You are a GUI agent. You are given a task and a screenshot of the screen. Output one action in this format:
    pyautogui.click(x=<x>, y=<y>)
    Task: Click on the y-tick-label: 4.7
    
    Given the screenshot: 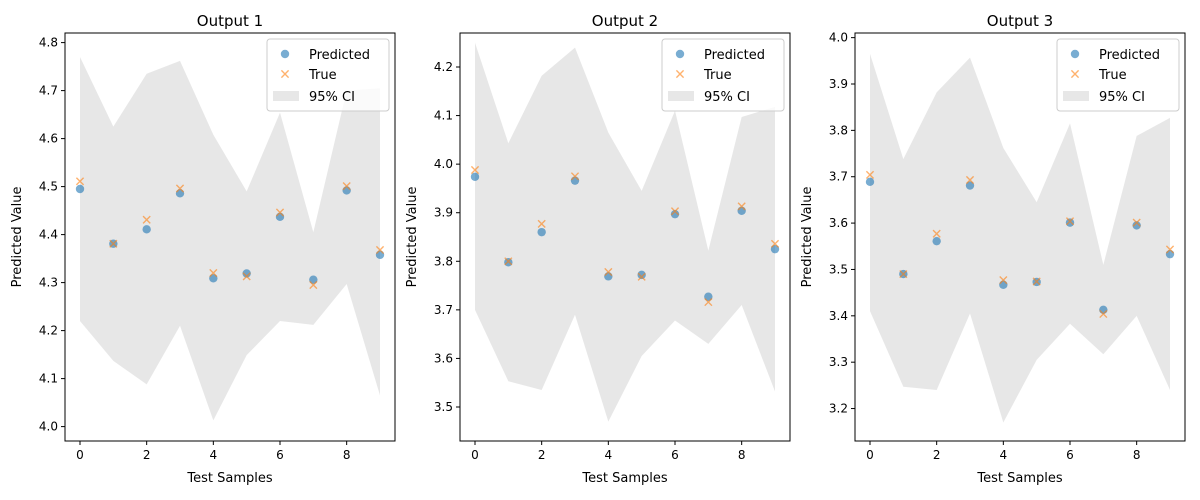 What is the action you would take?
    pyautogui.click(x=48, y=91)
    